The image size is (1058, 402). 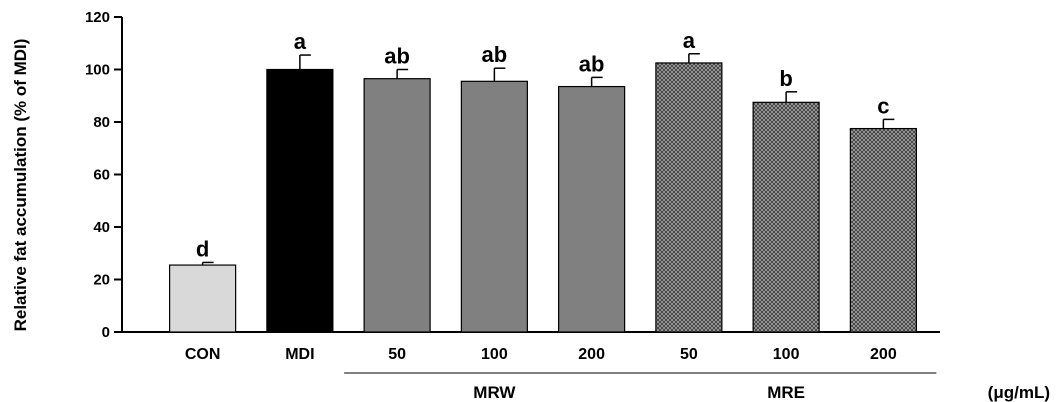 I want to click on y-axis: 0 20 40 60 80 100 120, so click(x=104, y=175).